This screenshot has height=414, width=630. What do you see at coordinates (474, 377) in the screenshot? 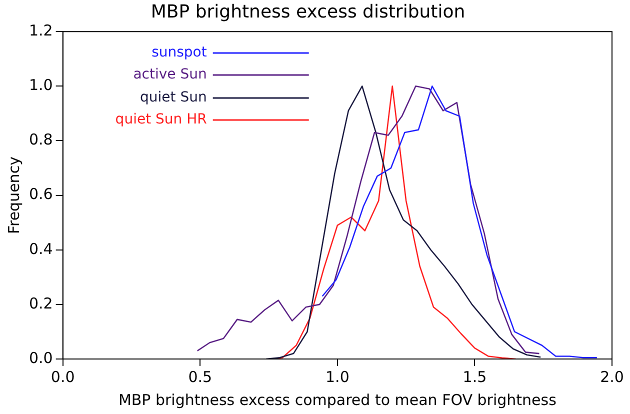
I see `x-tick-label: 1.5` at bounding box center [474, 377].